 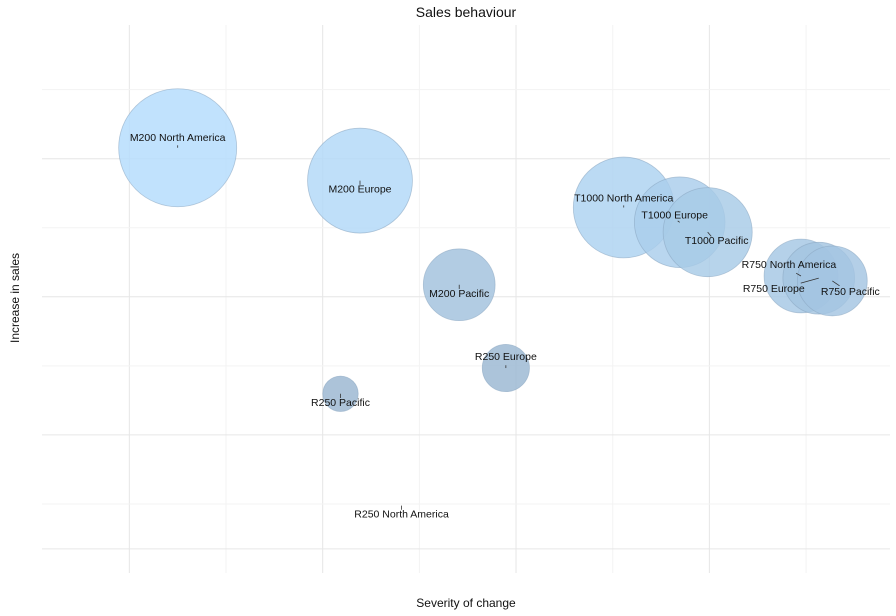 What do you see at coordinates (506, 357) in the screenshot?
I see `label-r250-europe: R250 Europe` at bounding box center [506, 357].